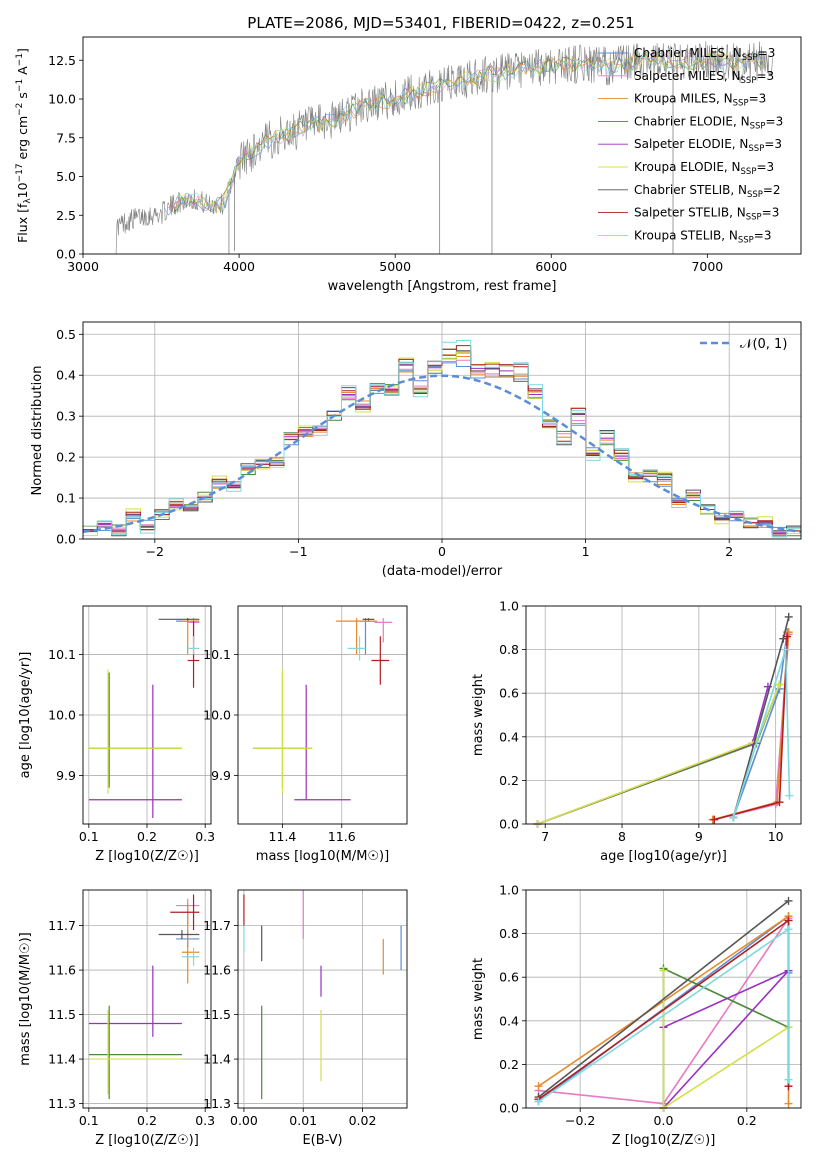  Describe the element at coordinates (395, 266) in the screenshot. I see `x-tick-label: 5000` at that location.